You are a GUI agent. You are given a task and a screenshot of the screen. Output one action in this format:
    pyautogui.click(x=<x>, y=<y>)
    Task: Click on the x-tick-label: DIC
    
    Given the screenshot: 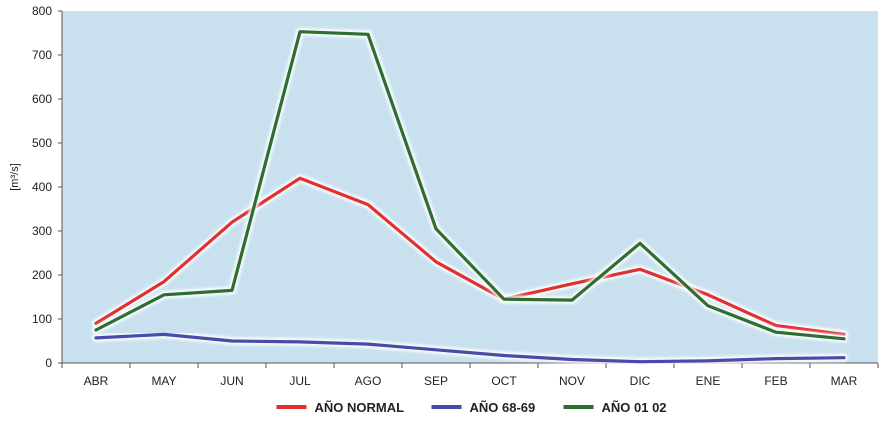 What is the action you would take?
    pyautogui.click(x=640, y=381)
    